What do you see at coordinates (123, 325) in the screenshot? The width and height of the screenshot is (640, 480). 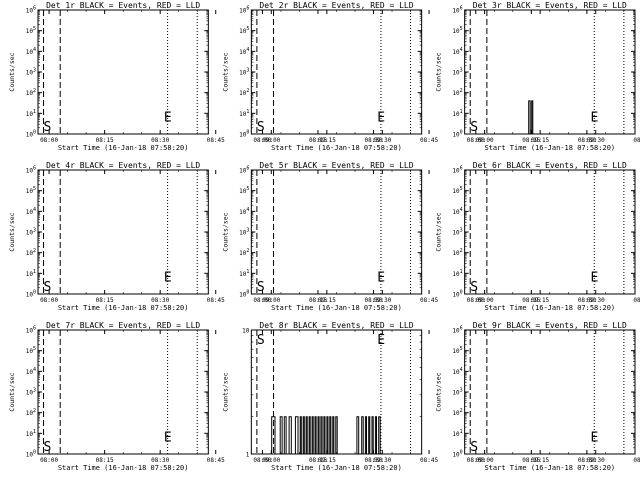 I see `panel-title: Det 7r BLACK = Events, RED = LLD` at bounding box center [123, 325].